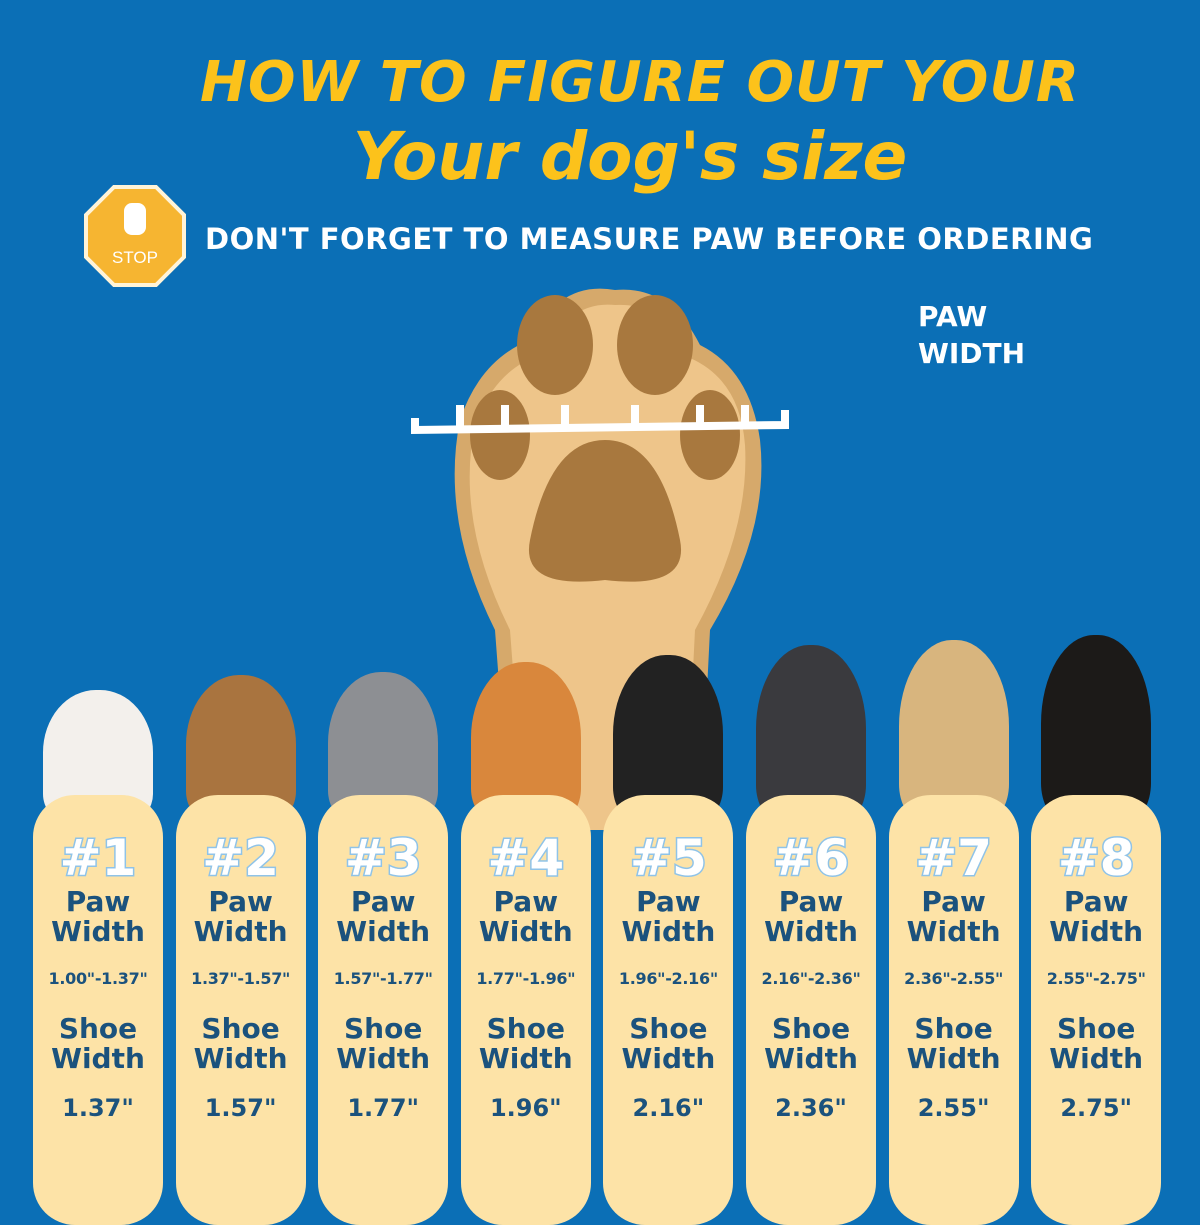 The image size is (1200, 1225). Describe the element at coordinates (98, 1108) in the screenshot. I see `shoe-width-value: 1.37"` at that location.